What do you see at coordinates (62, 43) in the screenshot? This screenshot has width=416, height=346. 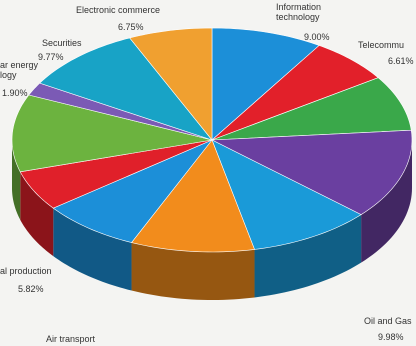 I see `slice-label: Securities` at bounding box center [62, 43].